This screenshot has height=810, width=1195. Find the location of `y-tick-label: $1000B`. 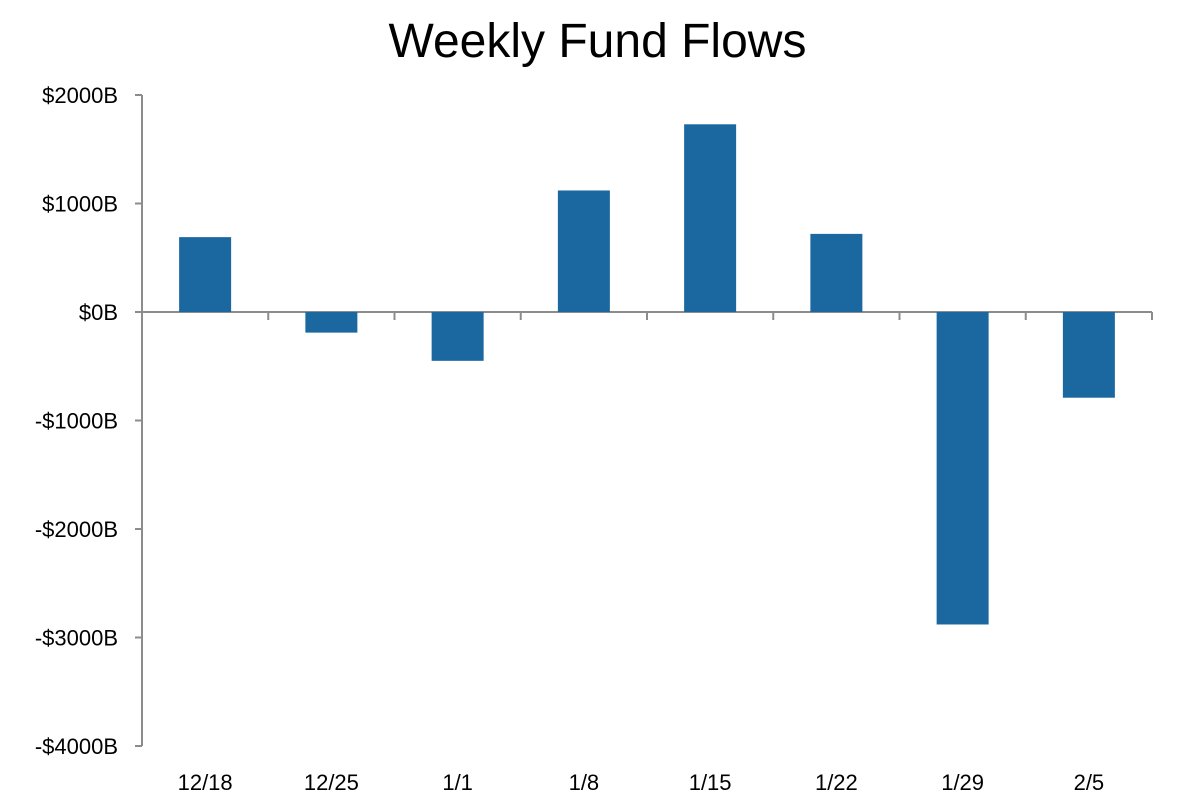

y-tick-label: $1000B is located at coordinates (80, 204).